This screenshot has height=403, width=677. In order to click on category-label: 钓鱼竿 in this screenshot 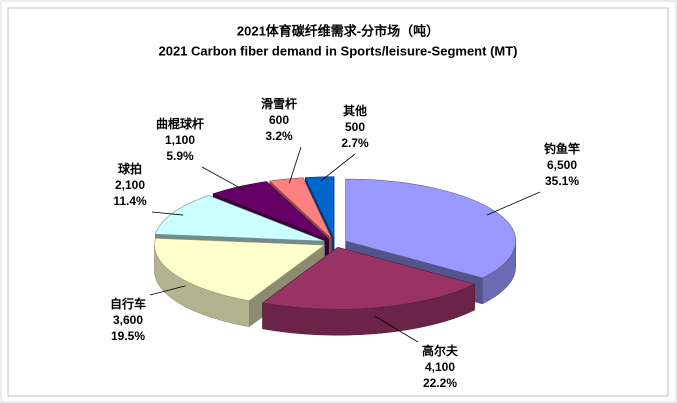, I will do `click(562, 148)`.